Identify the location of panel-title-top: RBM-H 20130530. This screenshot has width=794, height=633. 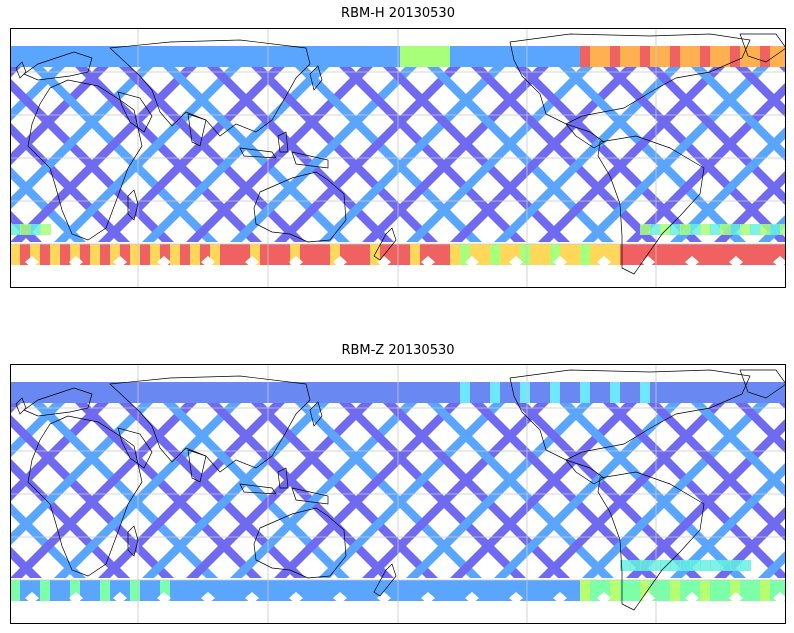
(398, 13).